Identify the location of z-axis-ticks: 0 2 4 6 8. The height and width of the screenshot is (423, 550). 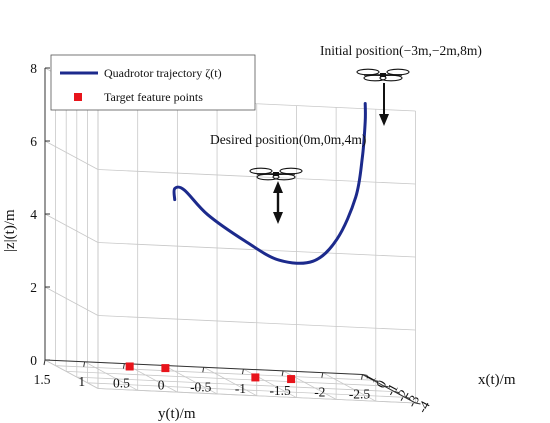
(40, 214).